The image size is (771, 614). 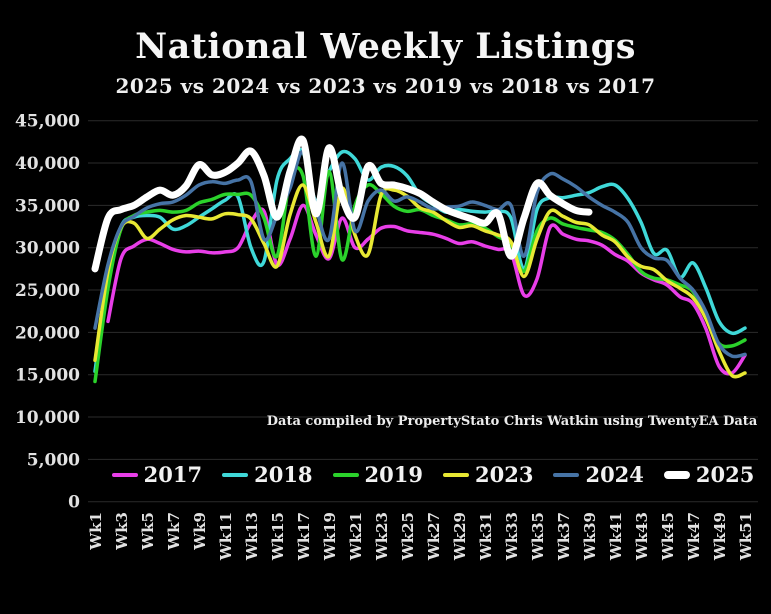 I want to click on series-line-2025, so click(x=342, y=204).